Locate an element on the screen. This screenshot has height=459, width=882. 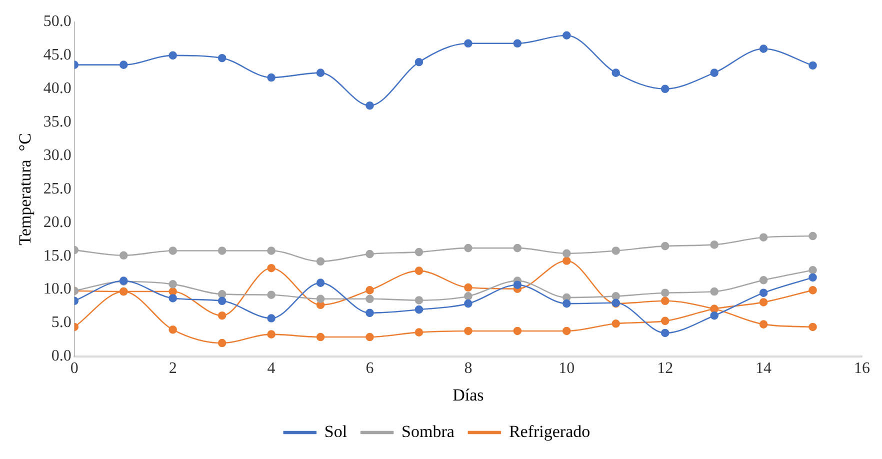
x-tick-label: 0 is located at coordinates (74, 369).